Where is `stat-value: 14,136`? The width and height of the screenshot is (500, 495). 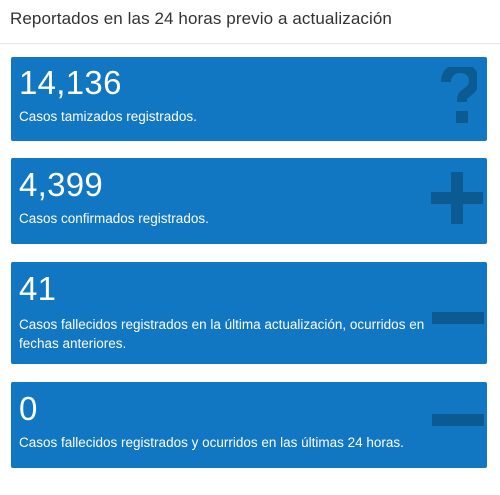
stat-value: 14,136 is located at coordinates (70, 82).